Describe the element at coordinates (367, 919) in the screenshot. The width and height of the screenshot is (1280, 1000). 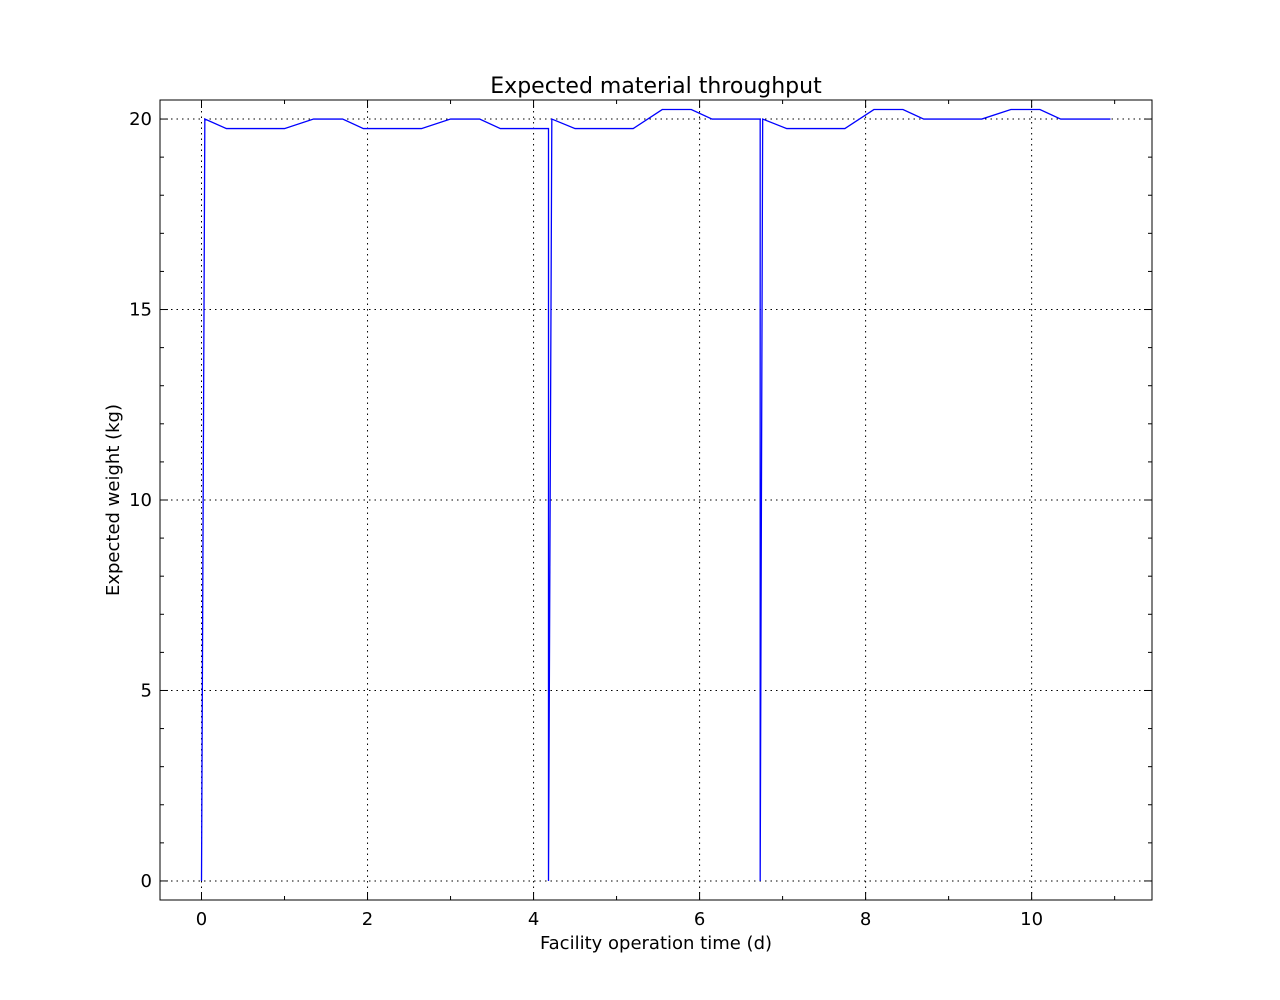
I see `x-tick-label: 2` at that location.